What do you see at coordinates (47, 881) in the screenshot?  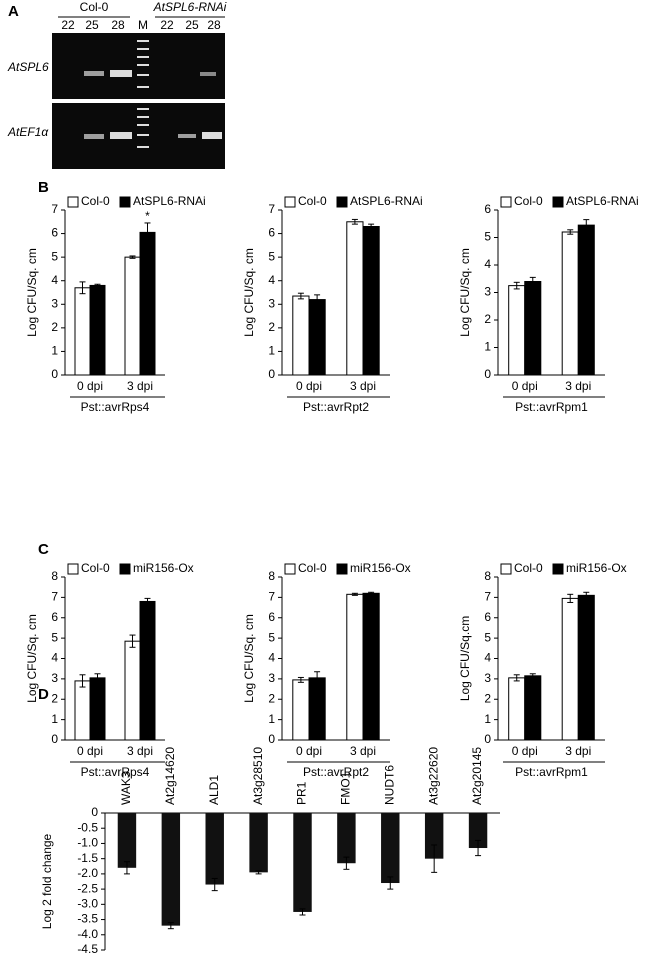 I see `y-axis-label: Log 2 fold change` at bounding box center [47, 881].